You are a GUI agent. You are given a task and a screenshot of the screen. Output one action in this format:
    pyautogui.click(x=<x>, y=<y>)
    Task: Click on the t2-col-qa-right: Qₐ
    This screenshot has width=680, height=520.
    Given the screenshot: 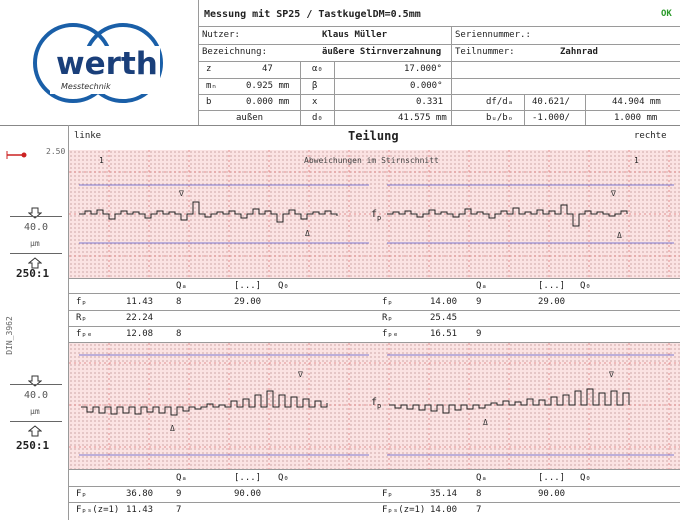 What is the action you would take?
    pyautogui.click(x=481, y=478)
    